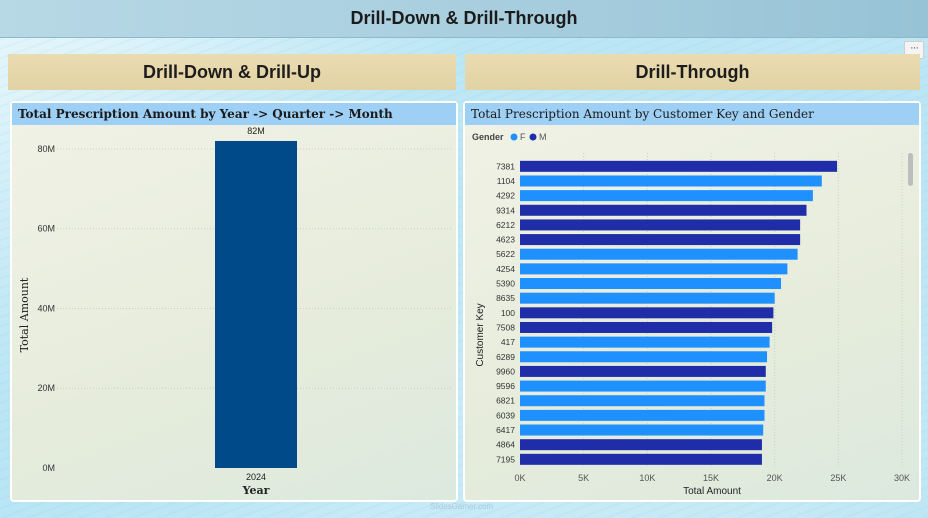  Describe the element at coordinates (505, 401) in the screenshot. I see `category-label: 6821` at that location.